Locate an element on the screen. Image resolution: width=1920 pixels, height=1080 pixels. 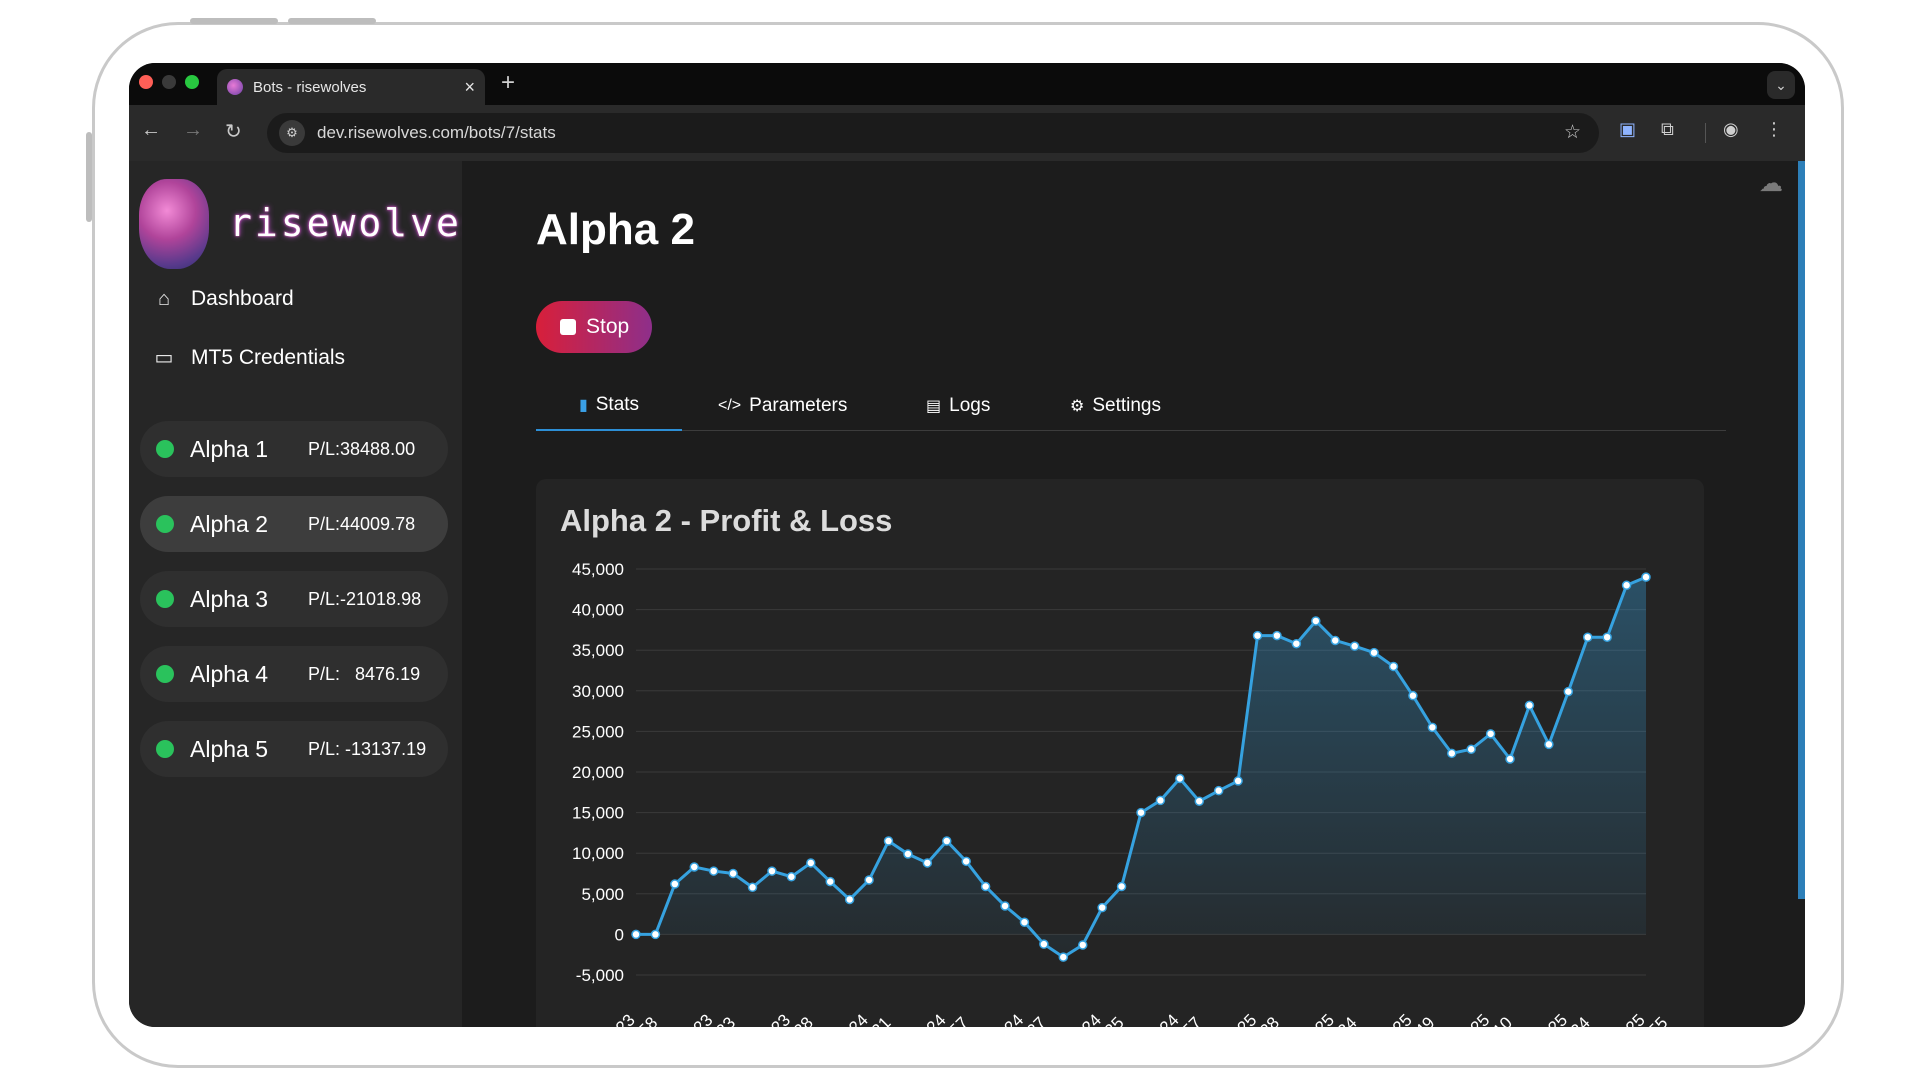
browser-tab: Bots - risewolves × is located at coordinates (351, 87).